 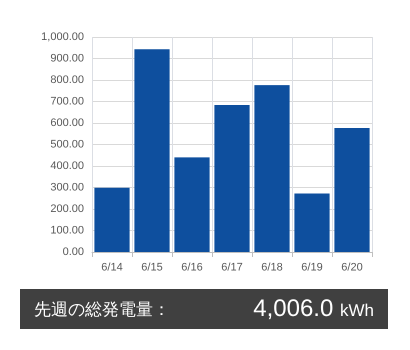 What do you see at coordinates (62, 37) in the screenshot?
I see `y-tick-label: 1,000.00` at bounding box center [62, 37].